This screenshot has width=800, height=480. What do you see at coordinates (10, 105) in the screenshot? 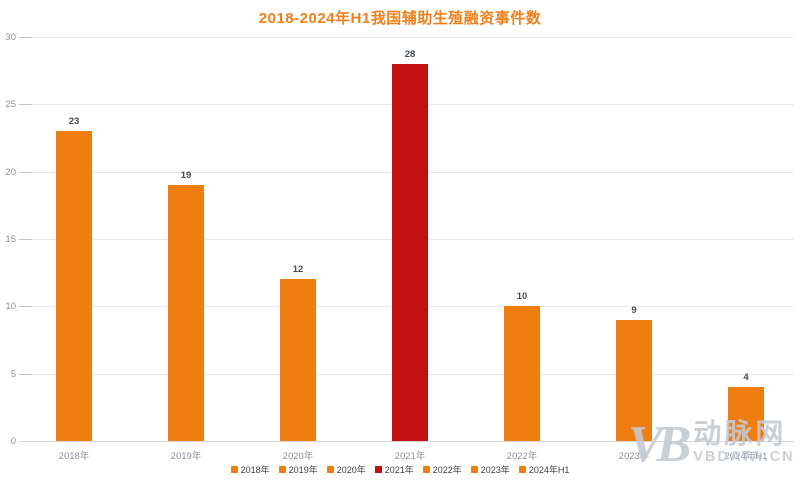
I see `y-axis-label: 25` at bounding box center [10, 105].